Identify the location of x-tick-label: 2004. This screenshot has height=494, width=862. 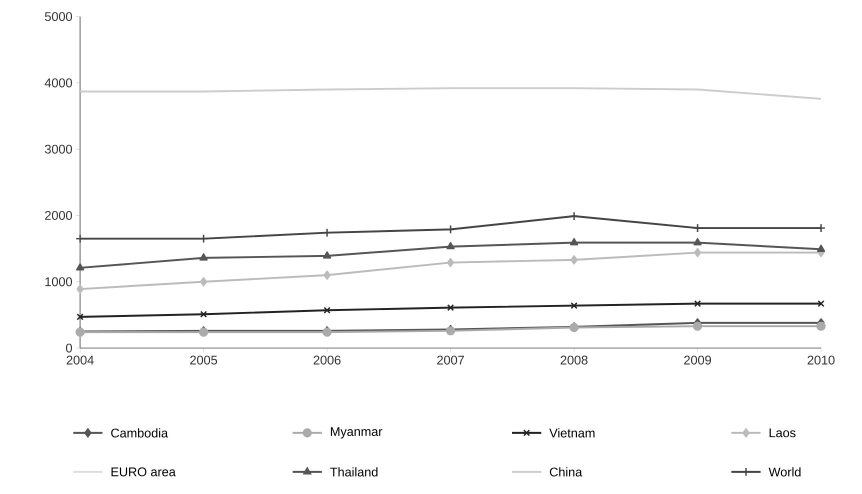
(80, 359).